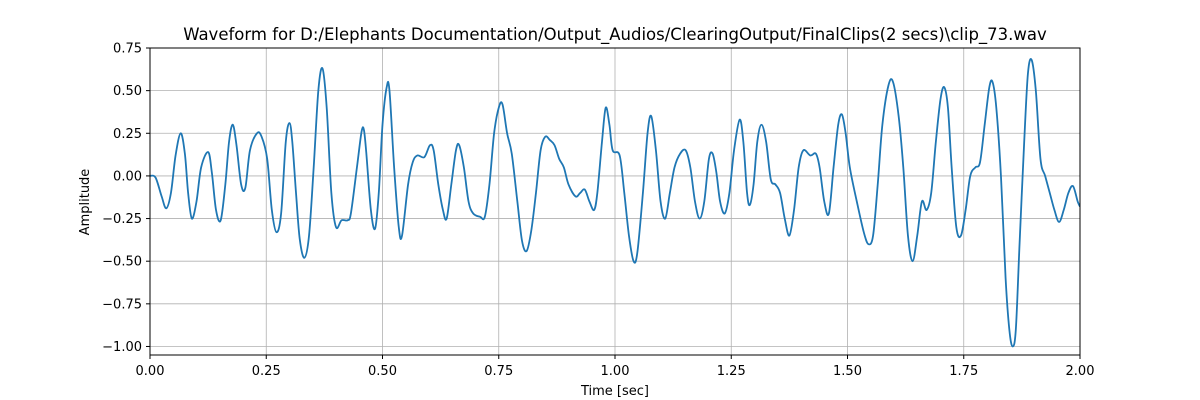 This screenshot has height=400, width=1200. I want to click on x-tick-label: 0.50, so click(382, 371).